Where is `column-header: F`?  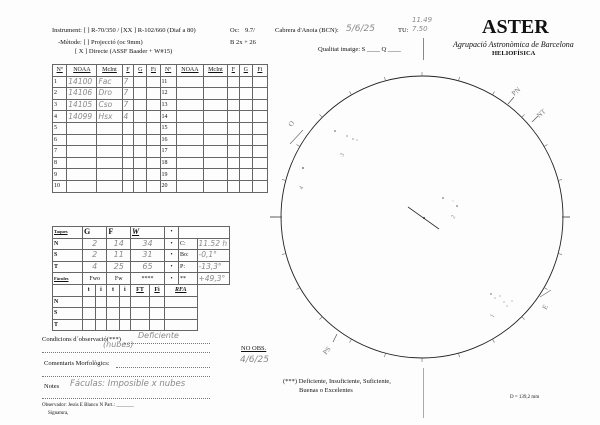
column-header: F is located at coordinates (118, 232).